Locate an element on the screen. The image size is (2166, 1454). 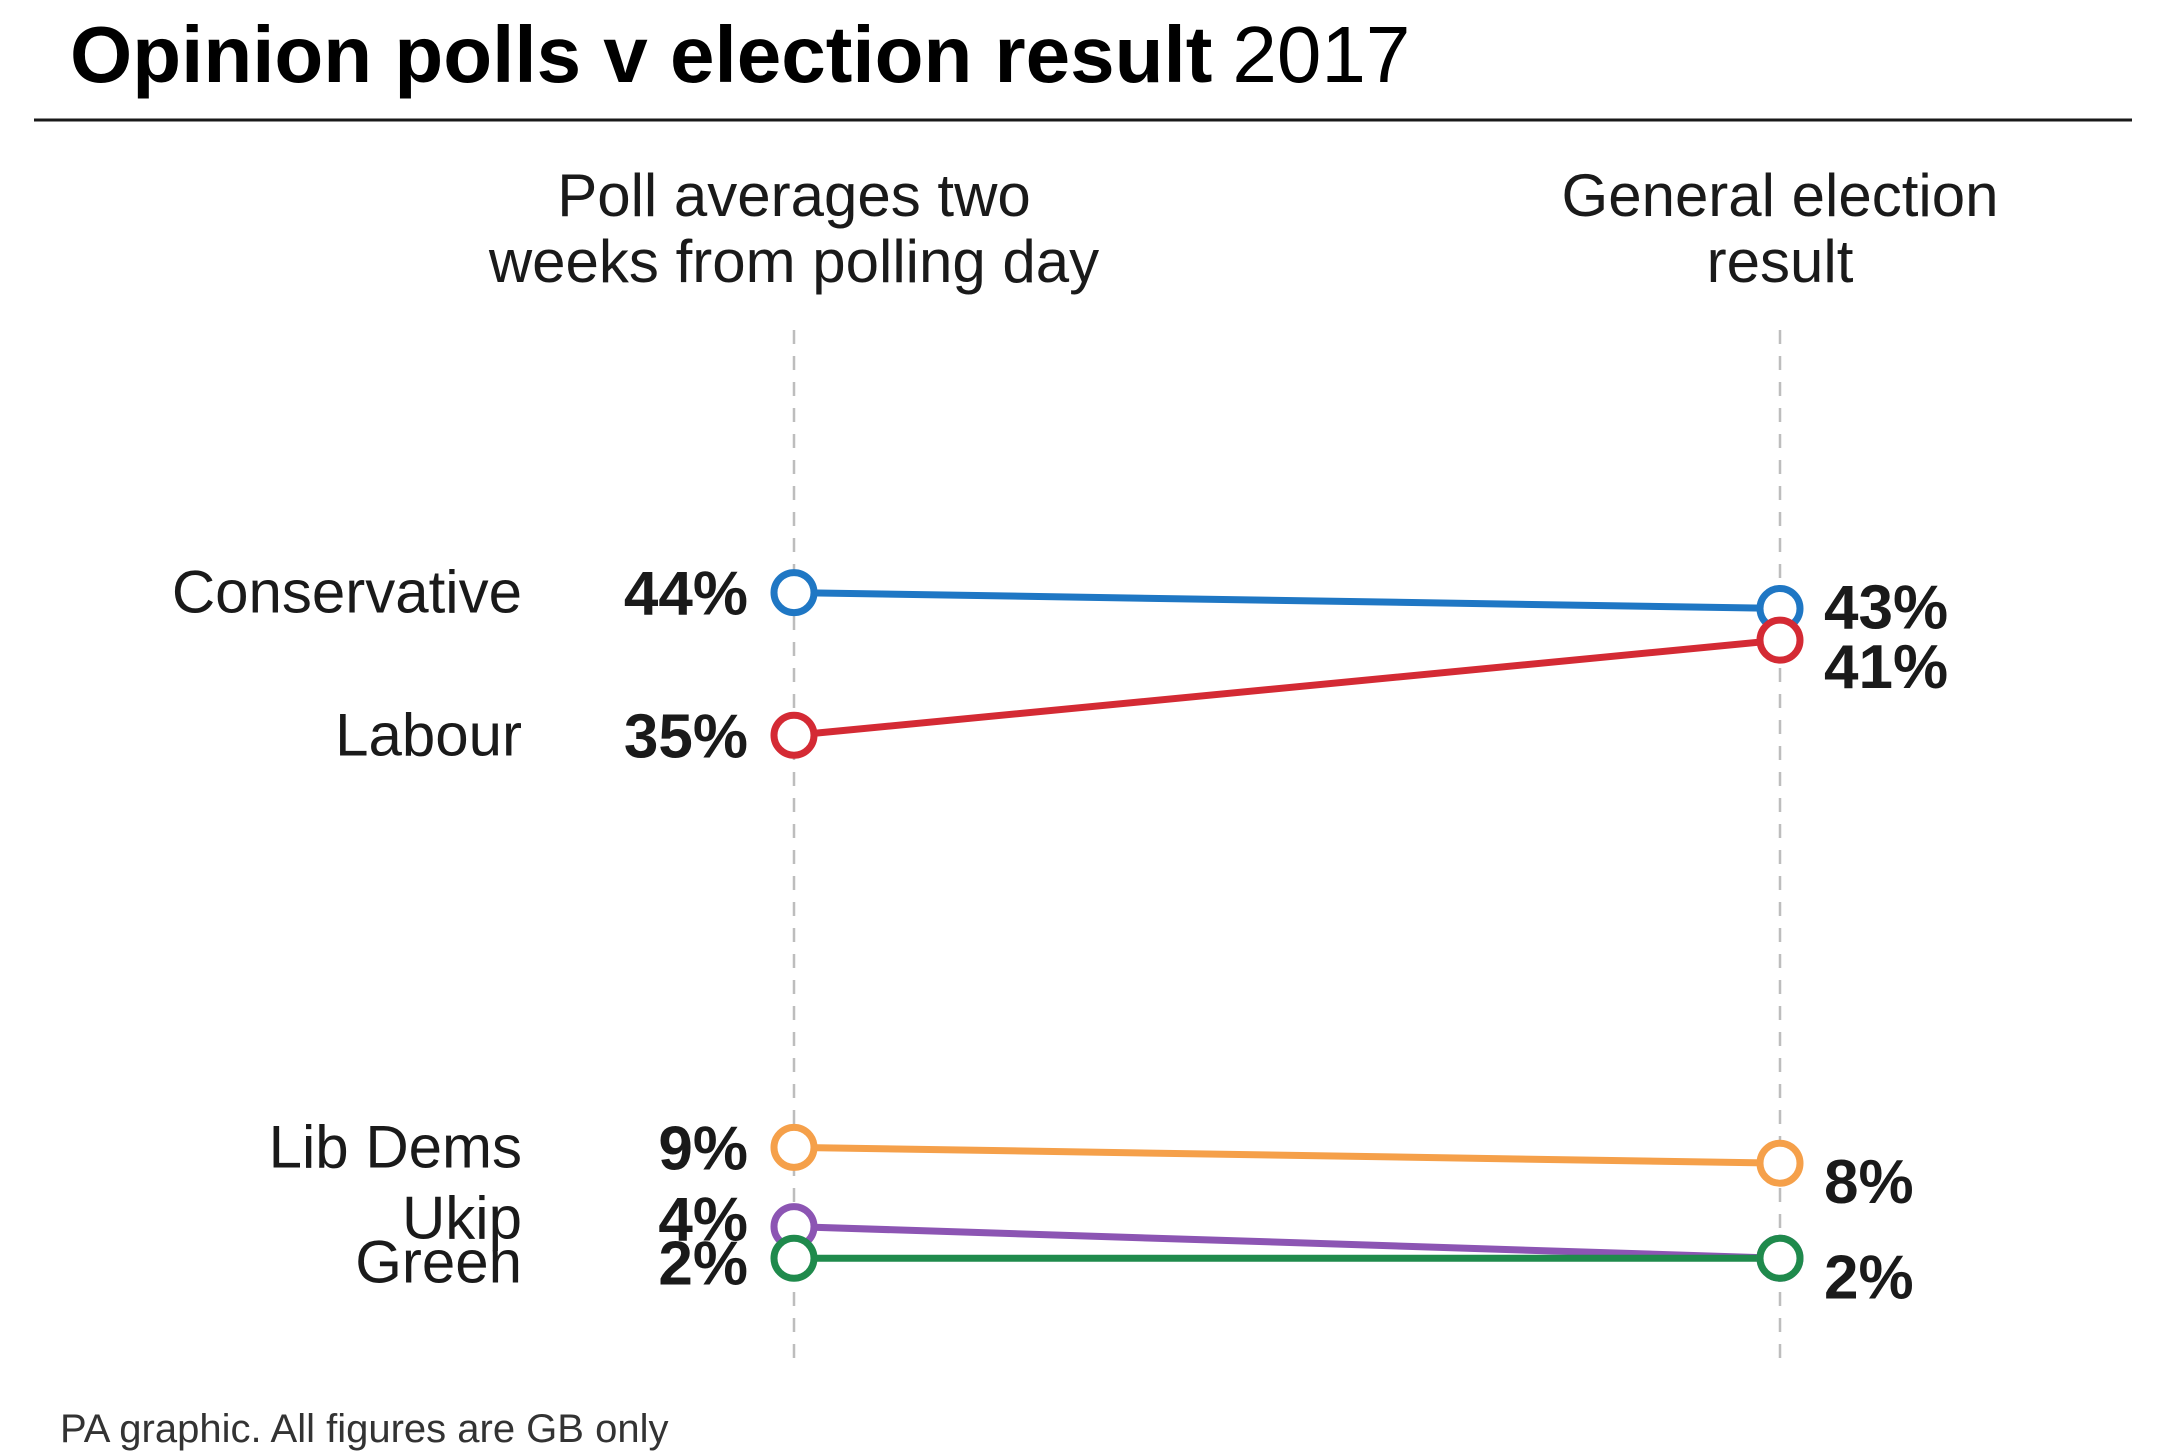
result-value-lib-dems: 8% is located at coordinates (1869, 1182).